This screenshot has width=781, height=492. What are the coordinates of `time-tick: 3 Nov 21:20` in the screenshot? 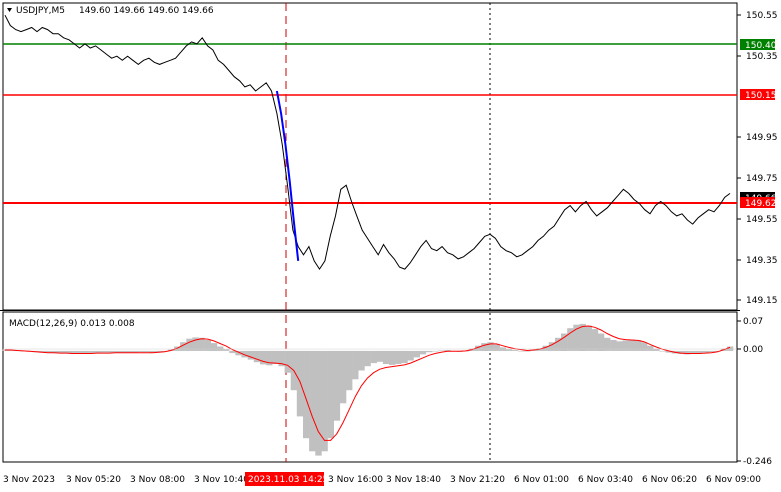 It's located at (477, 480).